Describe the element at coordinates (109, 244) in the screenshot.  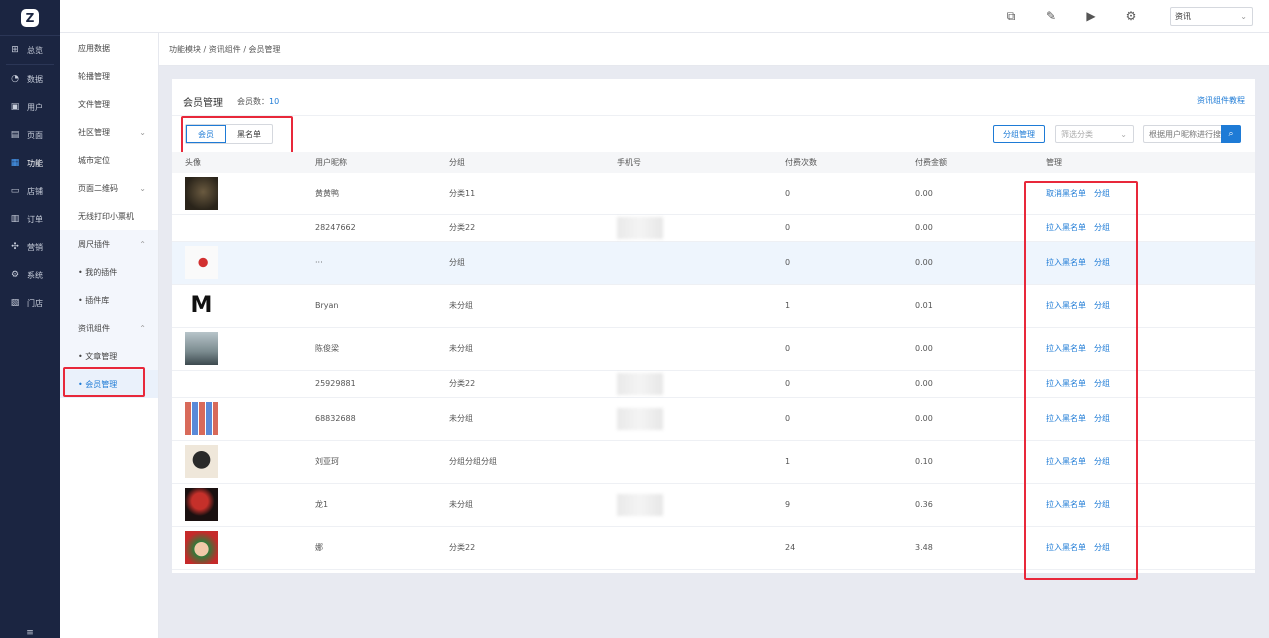
I see `sub-group-header: 周尺插件 ⌃` at that location.